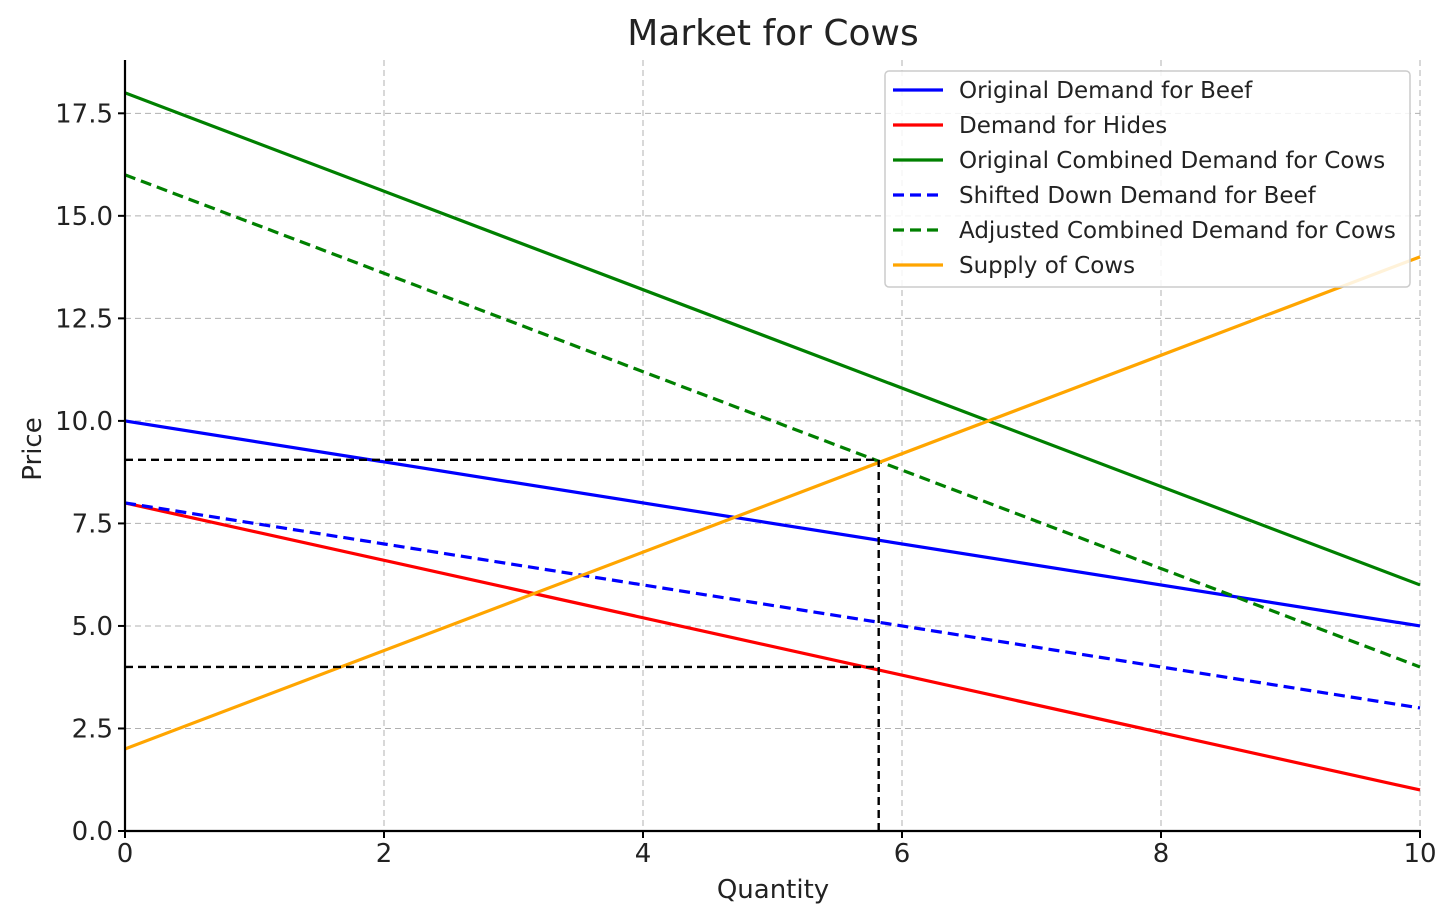  What do you see at coordinates (125, 854) in the screenshot?
I see `x-tick-label-0: 0` at bounding box center [125, 854].